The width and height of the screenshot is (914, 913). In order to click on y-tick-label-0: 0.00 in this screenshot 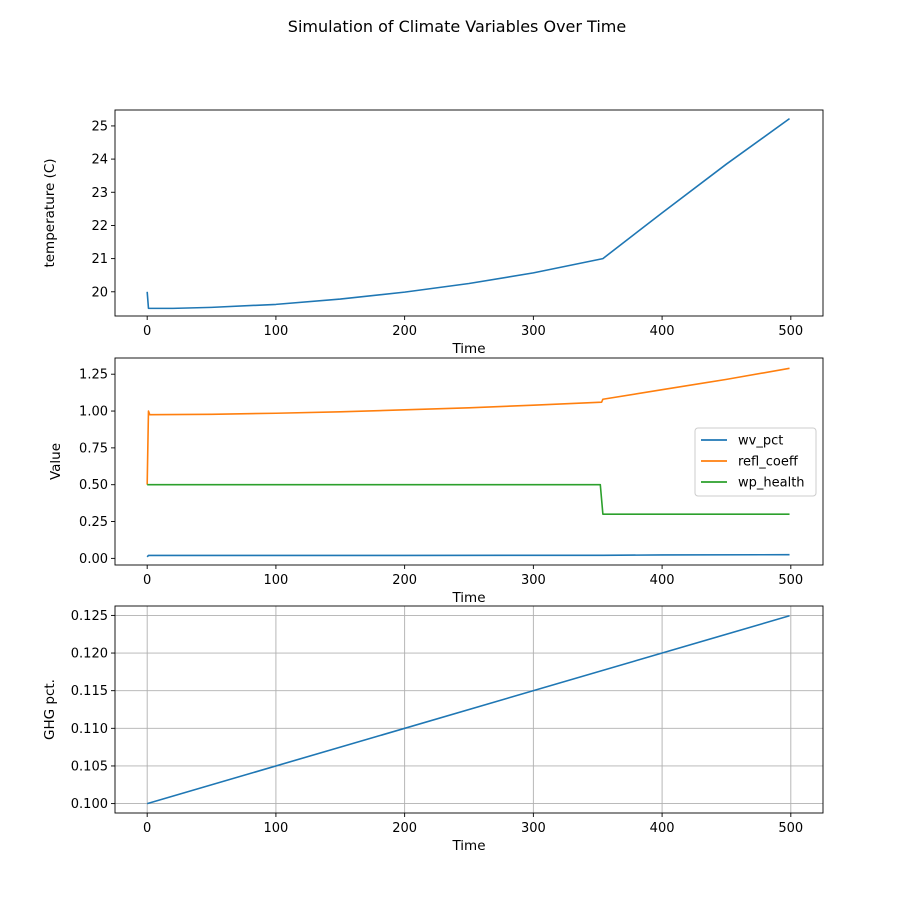, I will do `click(93, 559)`.